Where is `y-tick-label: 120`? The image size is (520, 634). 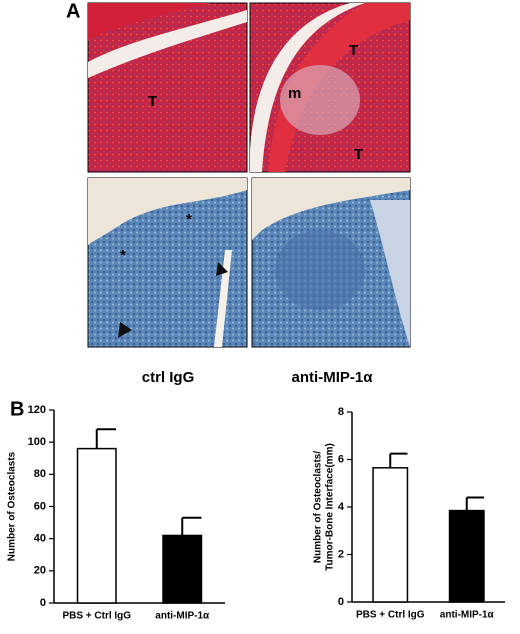
y-tick-label: 120 is located at coordinates (37, 410).